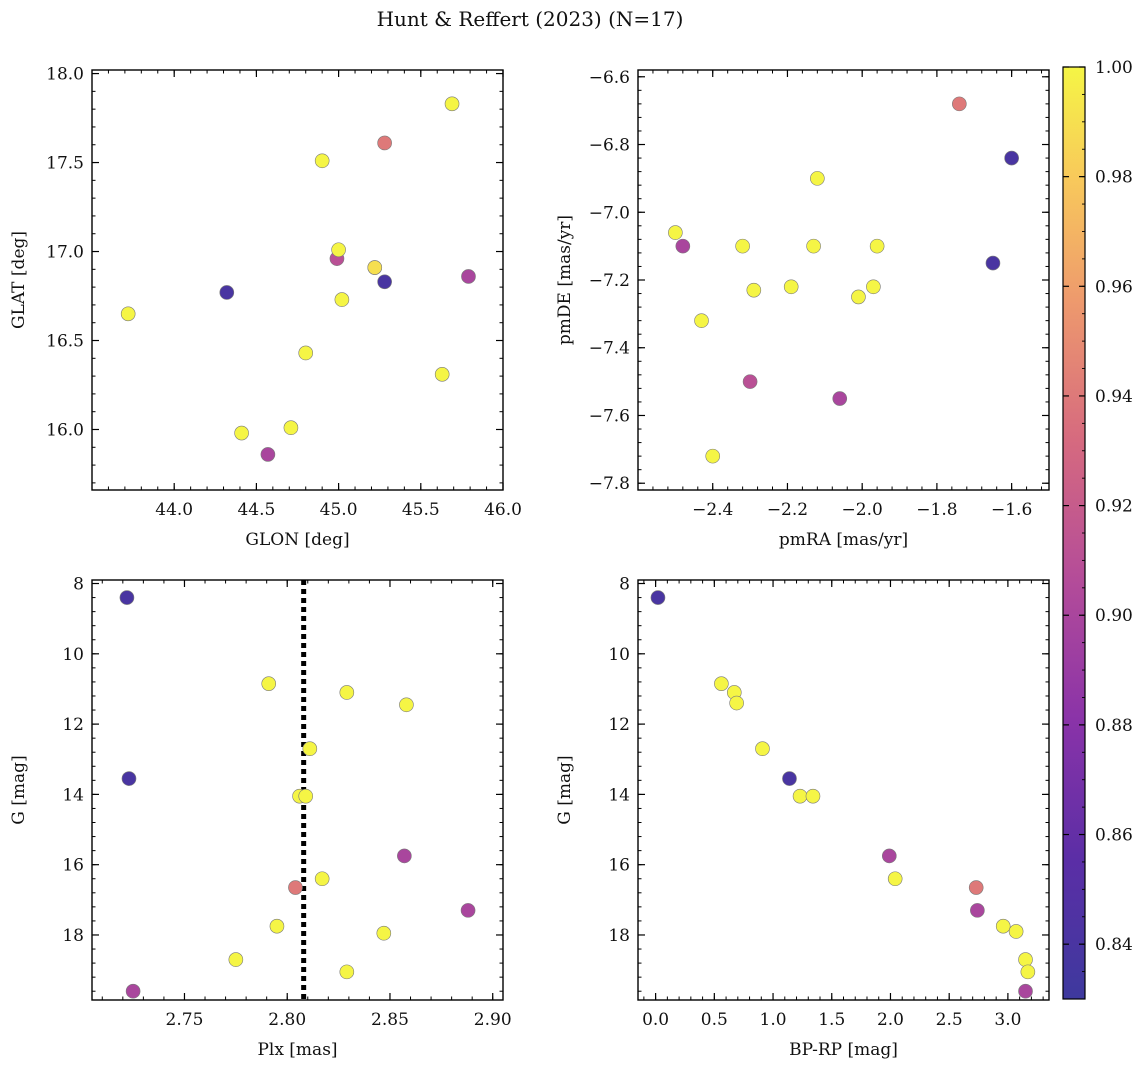 This screenshot has width=1148, height=1067. What do you see at coordinates (609, 281) in the screenshot?
I see `y-tick-label: −7.2` at bounding box center [609, 281].